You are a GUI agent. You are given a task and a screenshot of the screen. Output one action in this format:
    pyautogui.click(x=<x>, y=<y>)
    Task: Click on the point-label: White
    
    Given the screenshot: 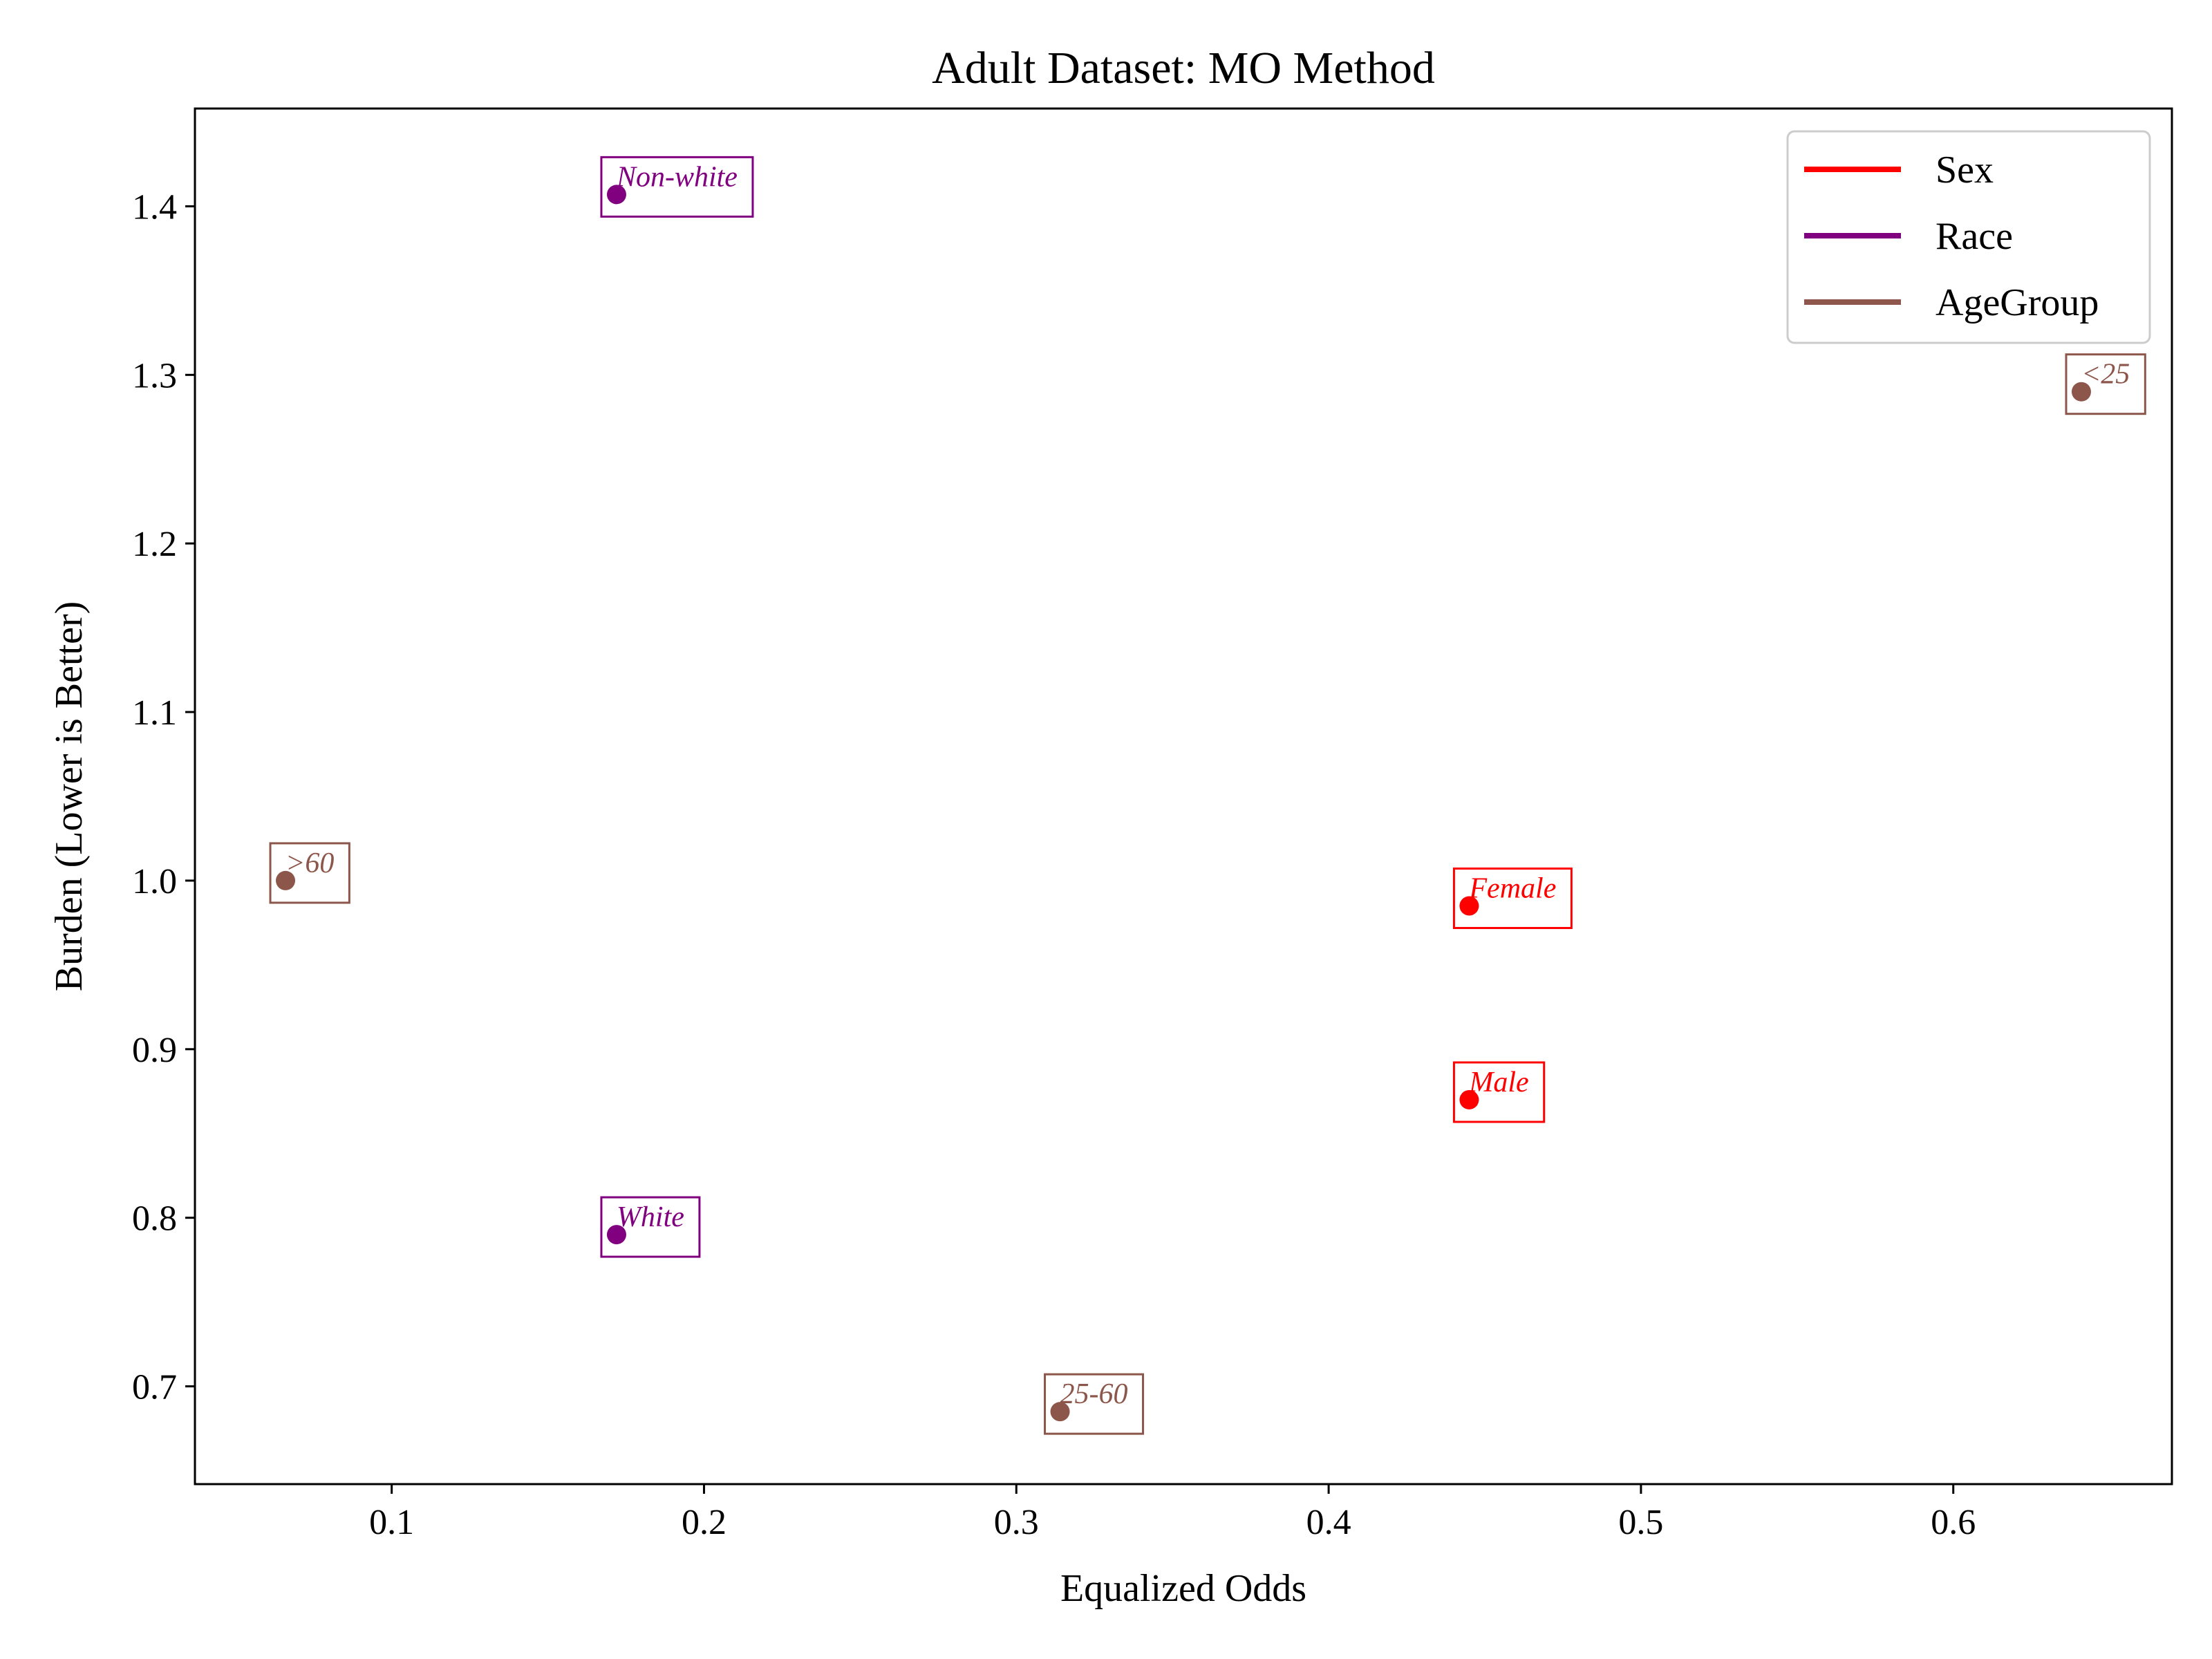 What is the action you would take?
    pyautogui.click(x=650, y=1217)
    